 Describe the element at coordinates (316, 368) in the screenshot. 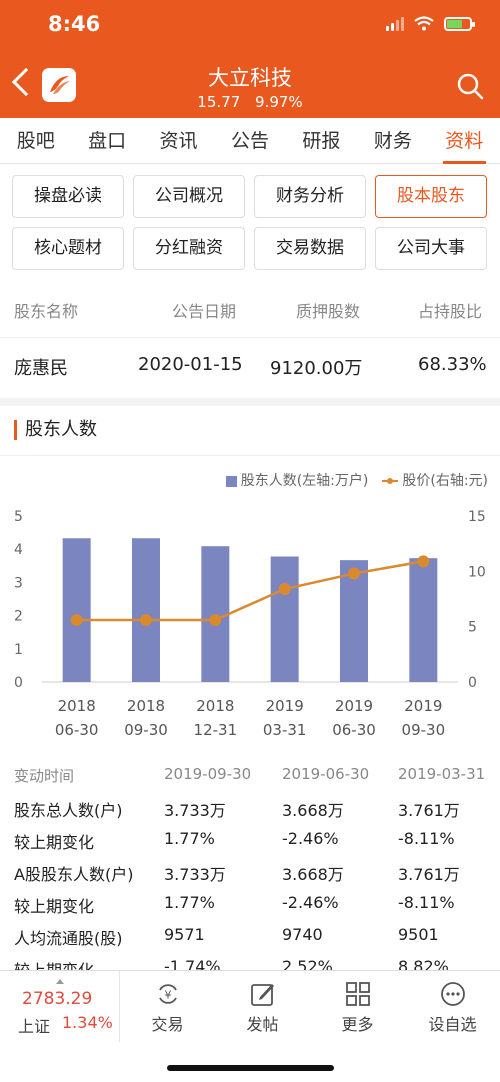

I see `pledge-shares: 9120.00万` at that location.